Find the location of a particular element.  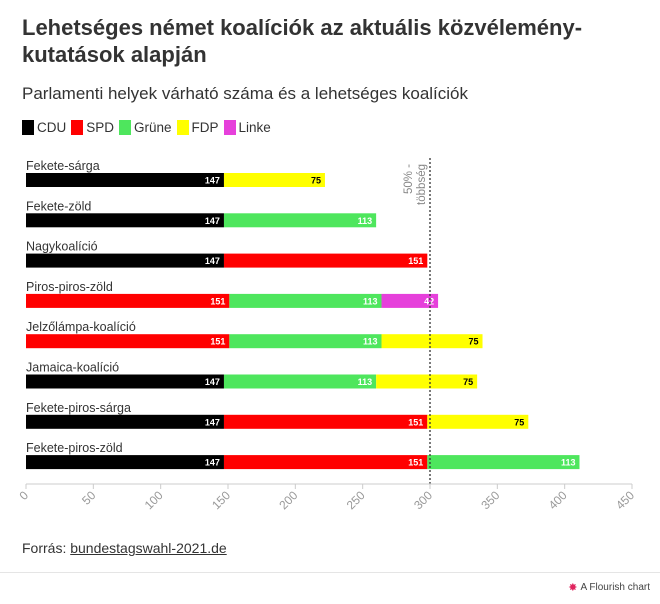

bar-fekete-sarga-cdu is located at coordinates (125, 180).